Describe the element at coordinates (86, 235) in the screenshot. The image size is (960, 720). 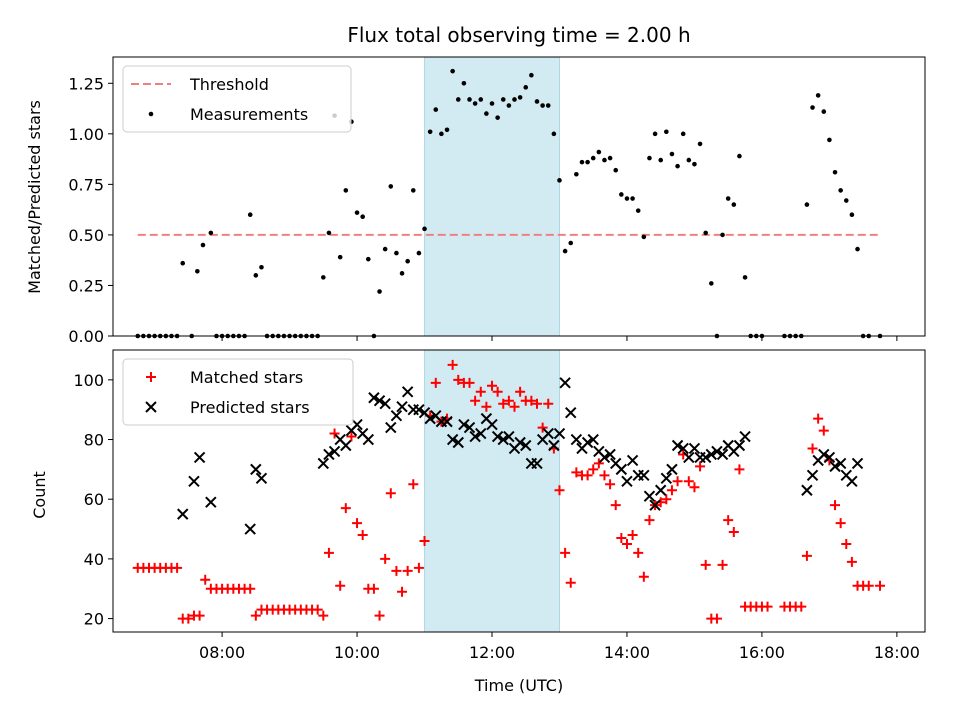
I see `top-y-tick-label: 0.50` at that location.